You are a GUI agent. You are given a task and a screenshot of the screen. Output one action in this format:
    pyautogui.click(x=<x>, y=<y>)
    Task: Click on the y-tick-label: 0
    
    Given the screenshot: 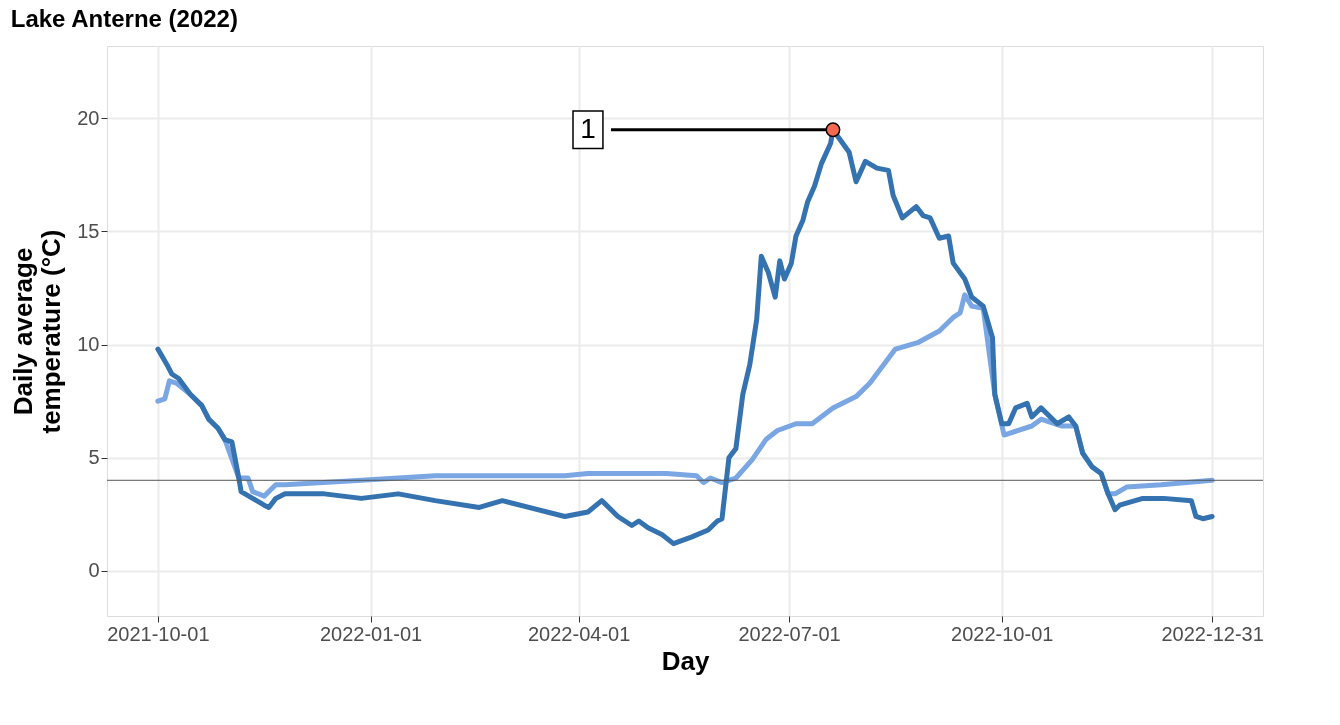 What is the action you would take?
    pyautogui.click(x=94, y=570)
    